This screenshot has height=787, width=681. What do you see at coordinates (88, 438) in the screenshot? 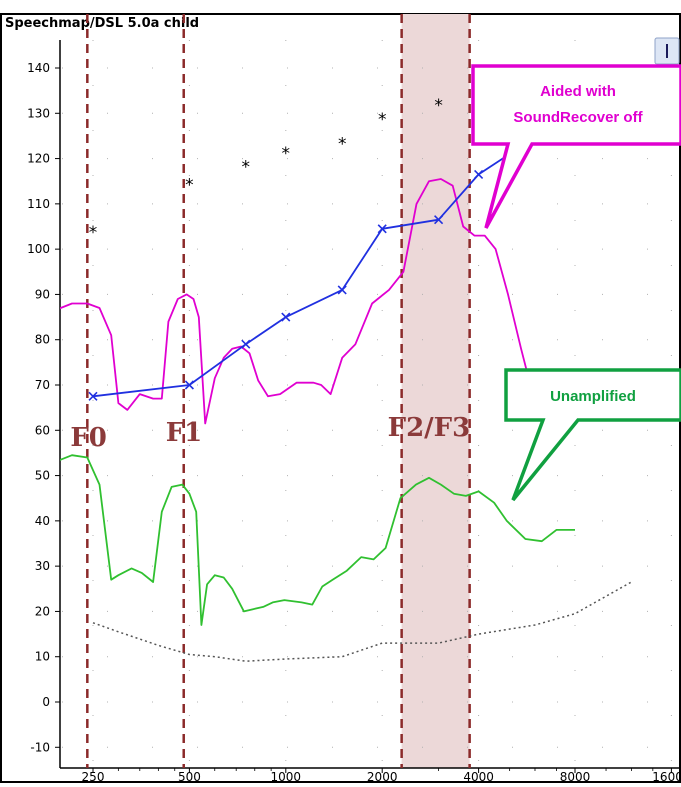
I see `formant-label-f0: F0` at bounding box center [88, 438].